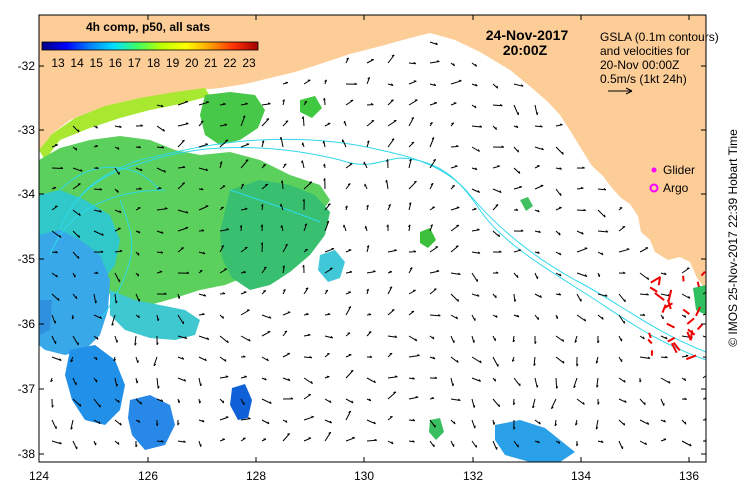 The width and height of the screenshot is (749, 496). I want to click on colorbar-tick-label: 20, so click(192, 63).